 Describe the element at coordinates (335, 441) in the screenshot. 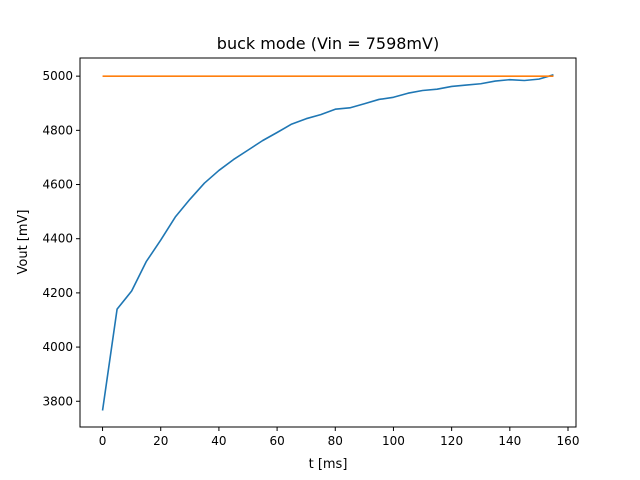

I see `x-tick-label: 80` at that location.